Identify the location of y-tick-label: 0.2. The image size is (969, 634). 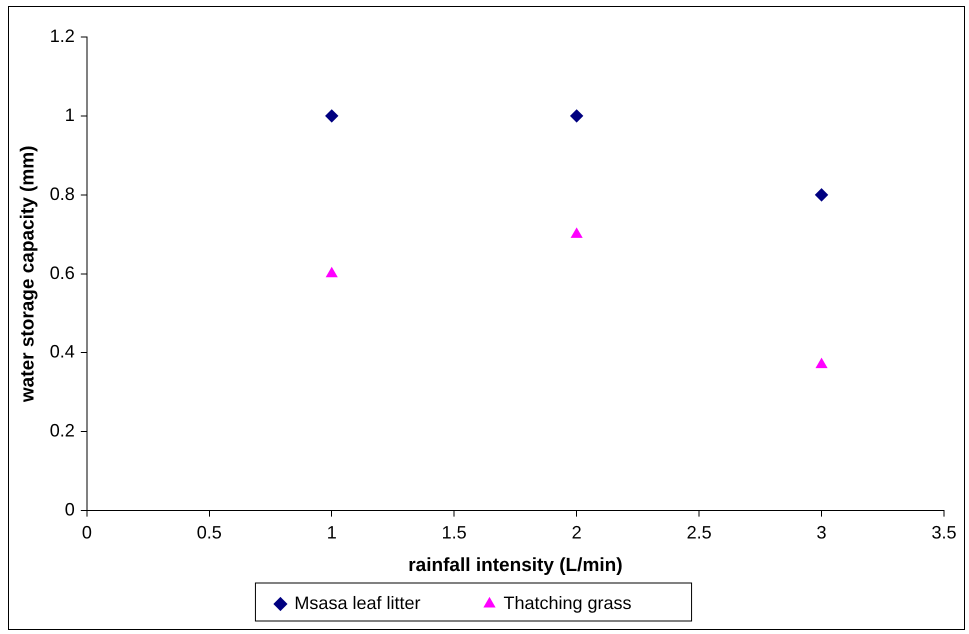
(62, 430).